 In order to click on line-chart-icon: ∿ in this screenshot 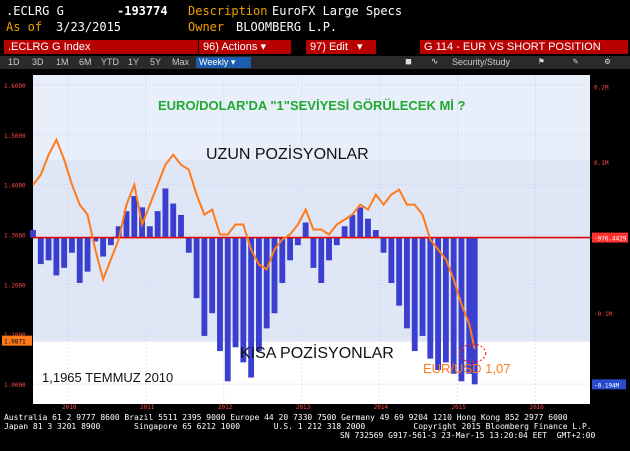, I will do `click(434, 62)`.